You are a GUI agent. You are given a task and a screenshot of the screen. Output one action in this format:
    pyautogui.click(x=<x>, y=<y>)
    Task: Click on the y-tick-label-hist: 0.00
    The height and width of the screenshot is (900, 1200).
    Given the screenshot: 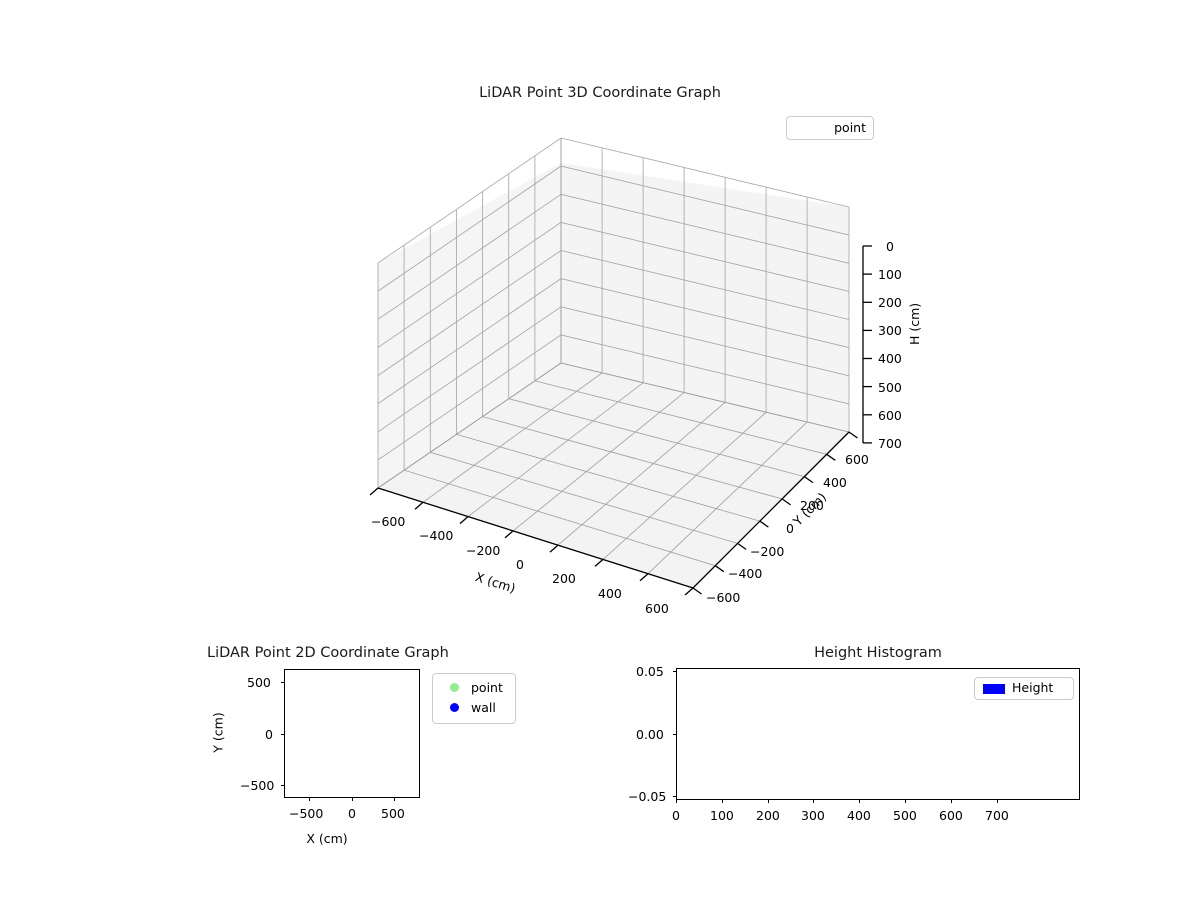 What is the action you would take?
    pyautogui.click(x=650, y=734)
    